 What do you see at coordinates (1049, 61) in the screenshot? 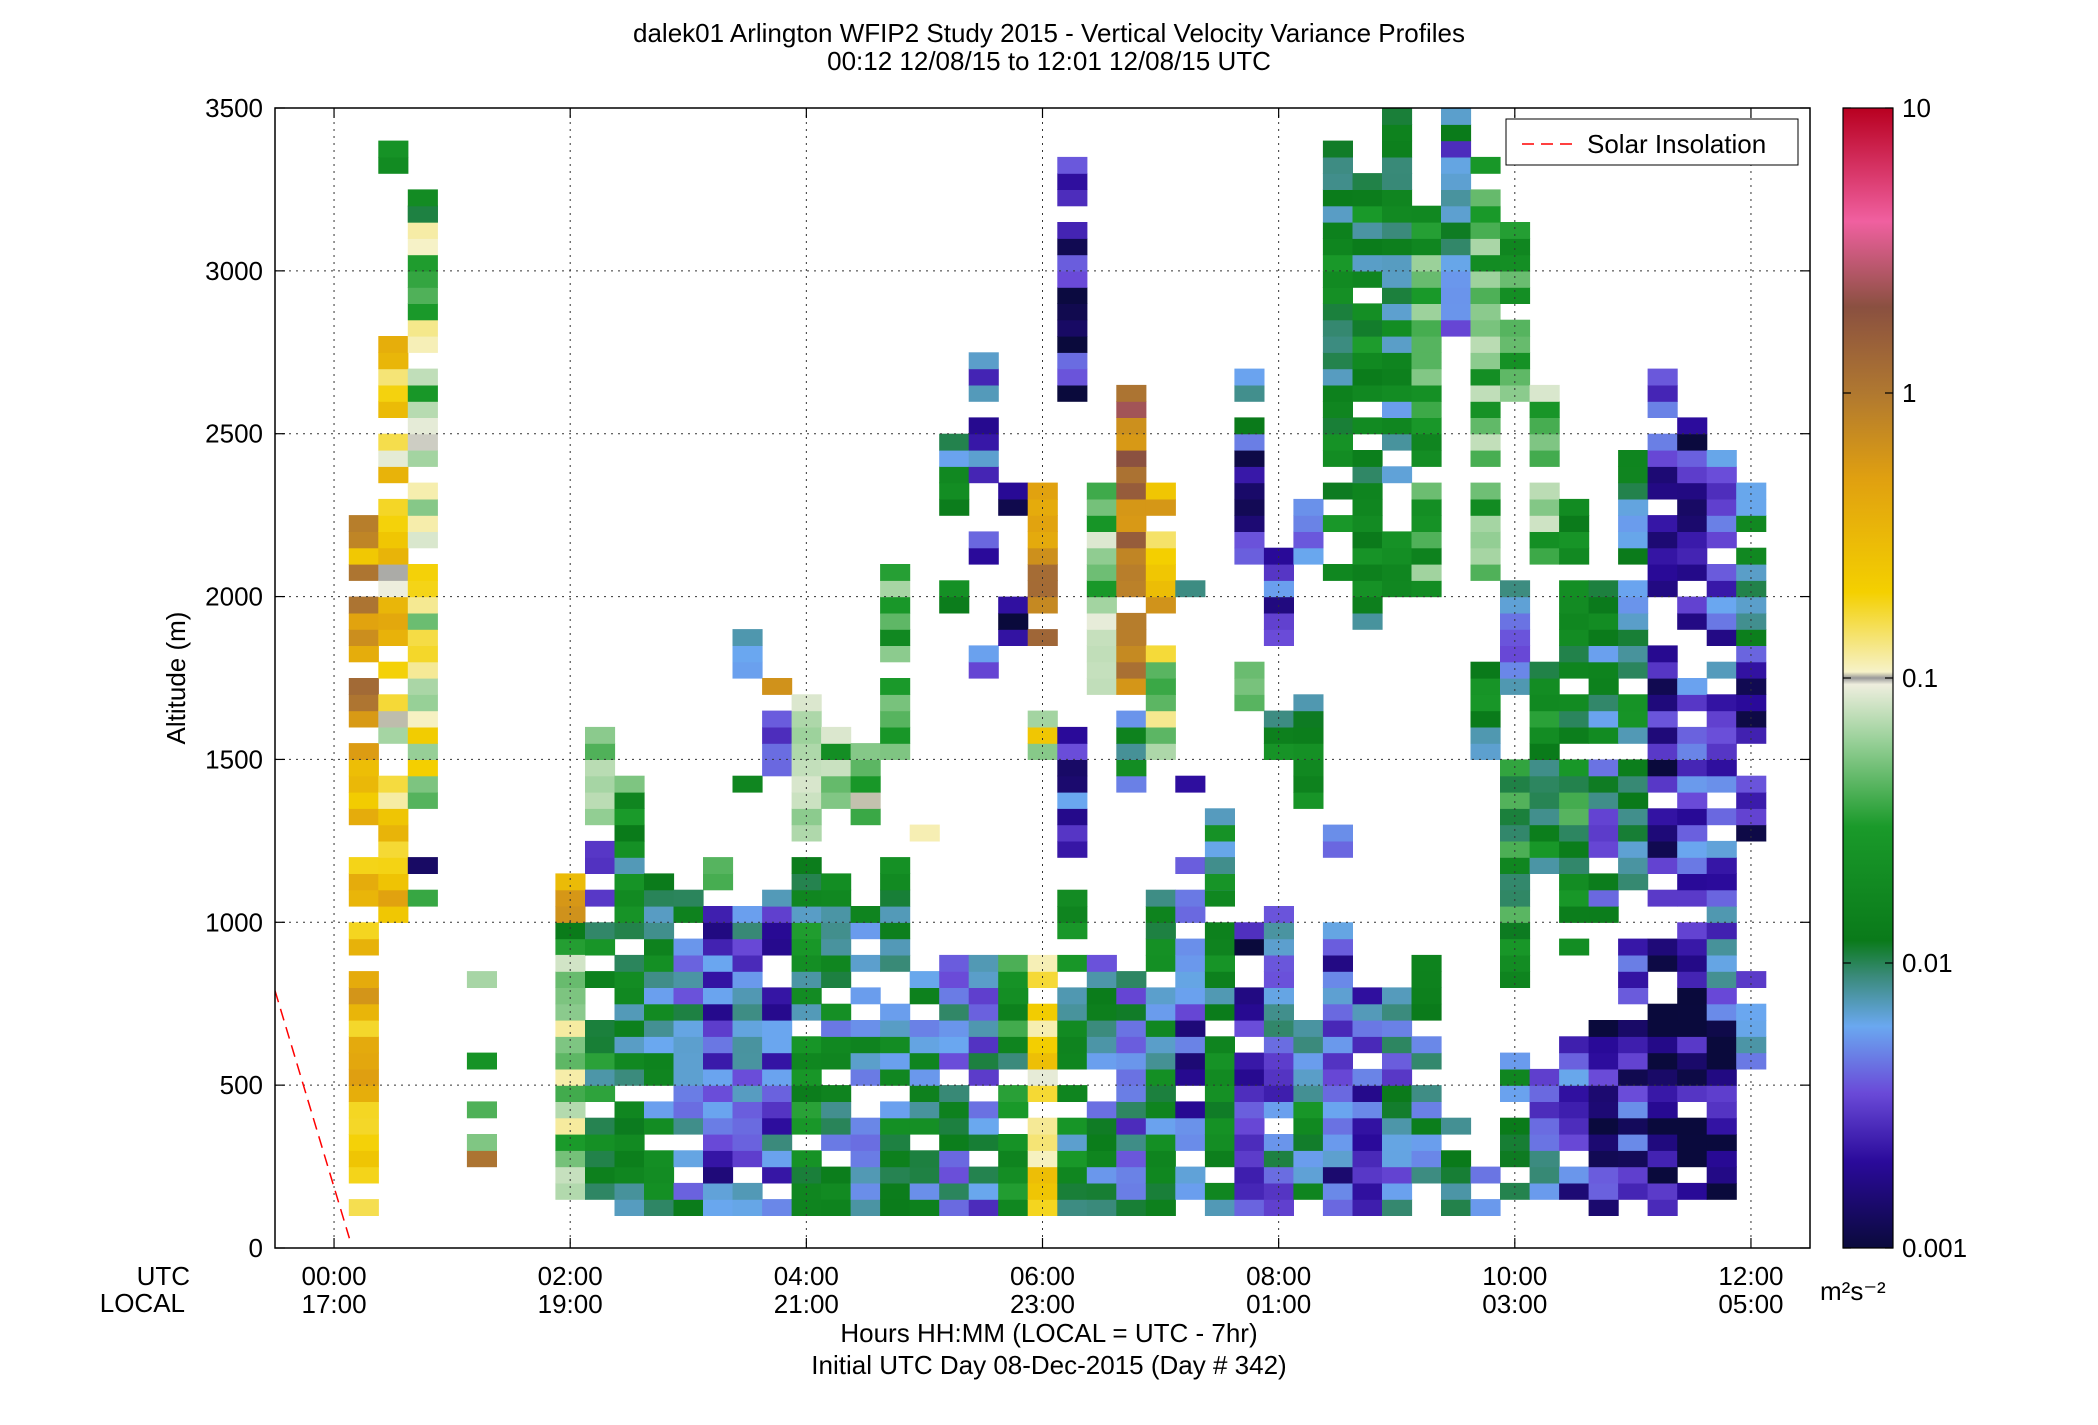
I see `chart-subtitle: 00:12 12/08/15 to 12:01 12/08/15 UTC` at bounding box center [1049, 61].